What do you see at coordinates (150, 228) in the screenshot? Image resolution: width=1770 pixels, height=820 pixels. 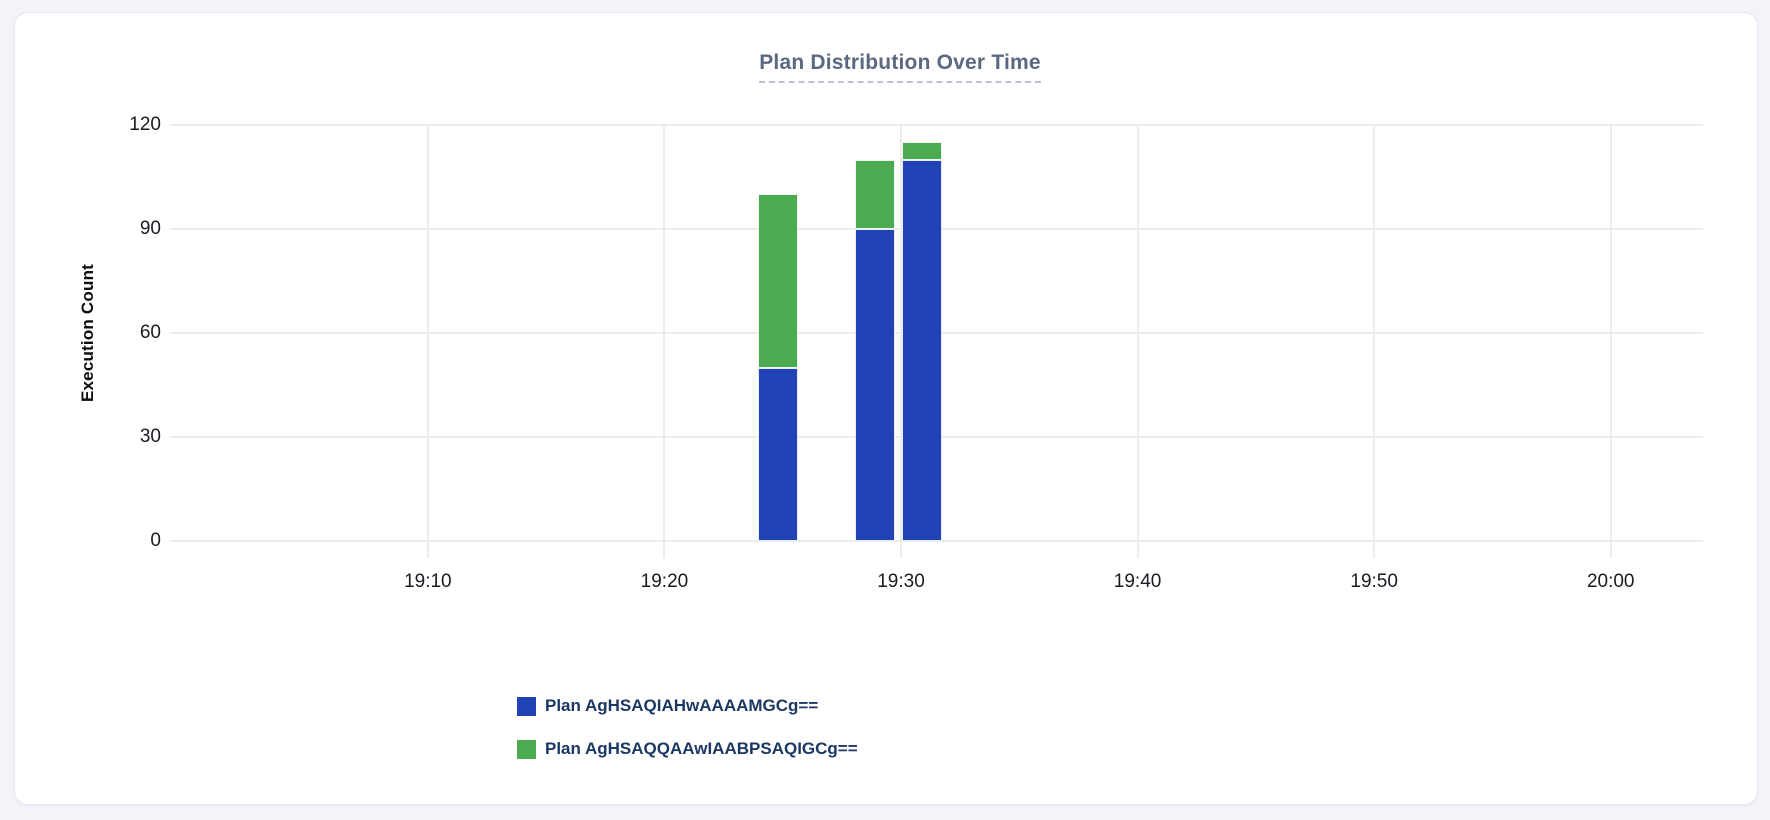 I see `y-tick-label: 90` at bounding box center [150, 228].